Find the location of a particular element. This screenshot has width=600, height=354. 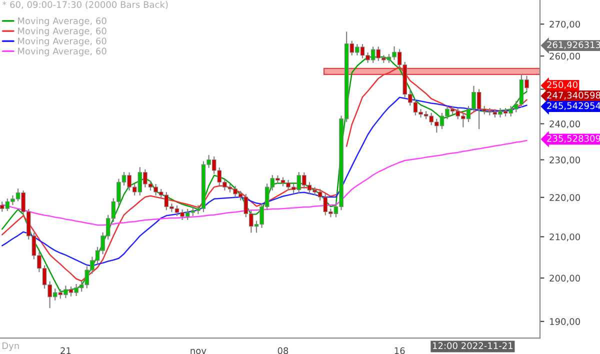

y-tick-label: 190,00 is located at coordinates (565, 322).